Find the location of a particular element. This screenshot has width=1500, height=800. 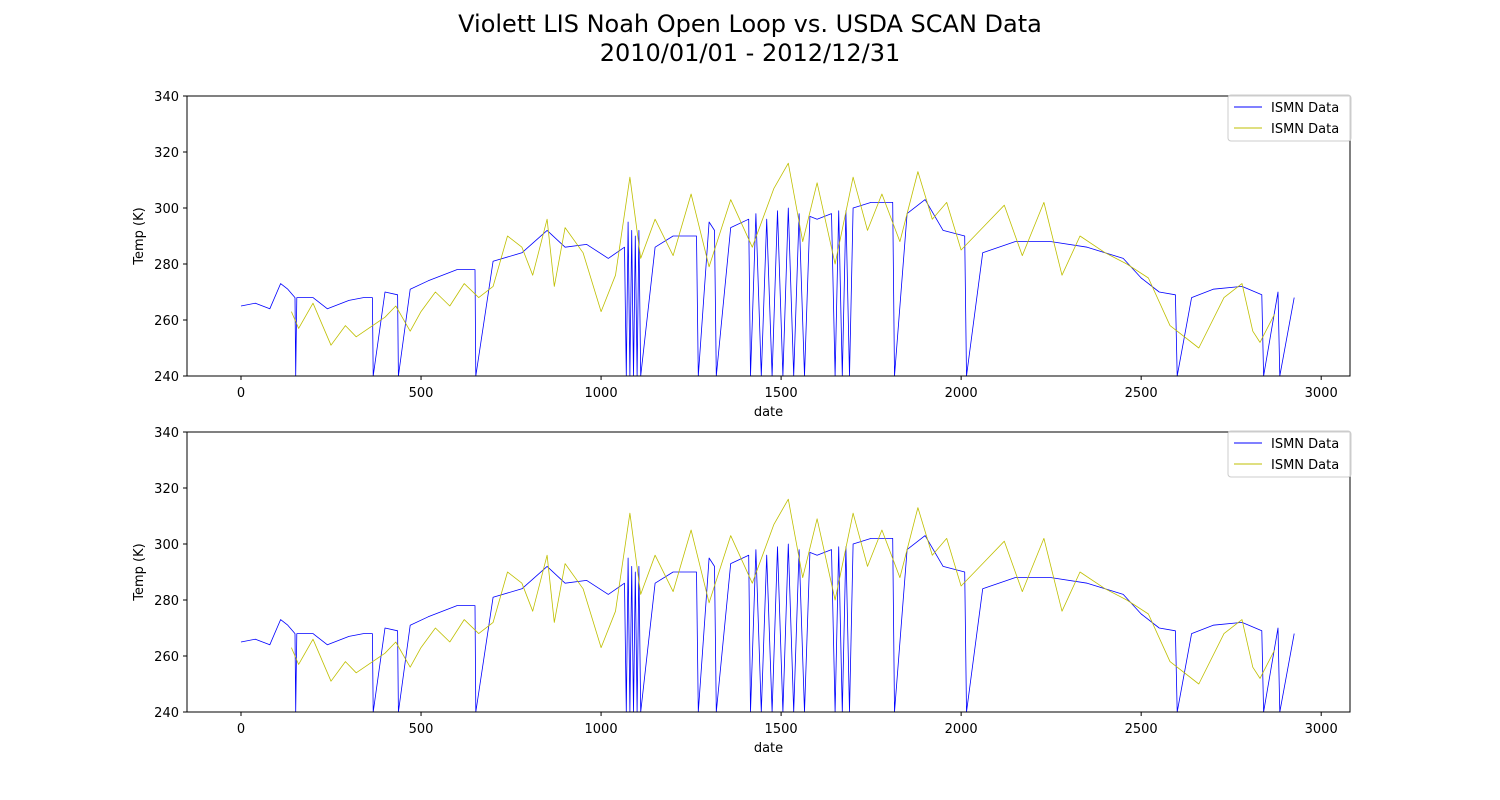

figure-title-line-2: 2010/01/01 - 2012/12/31 is located at coordinates (750, 53).